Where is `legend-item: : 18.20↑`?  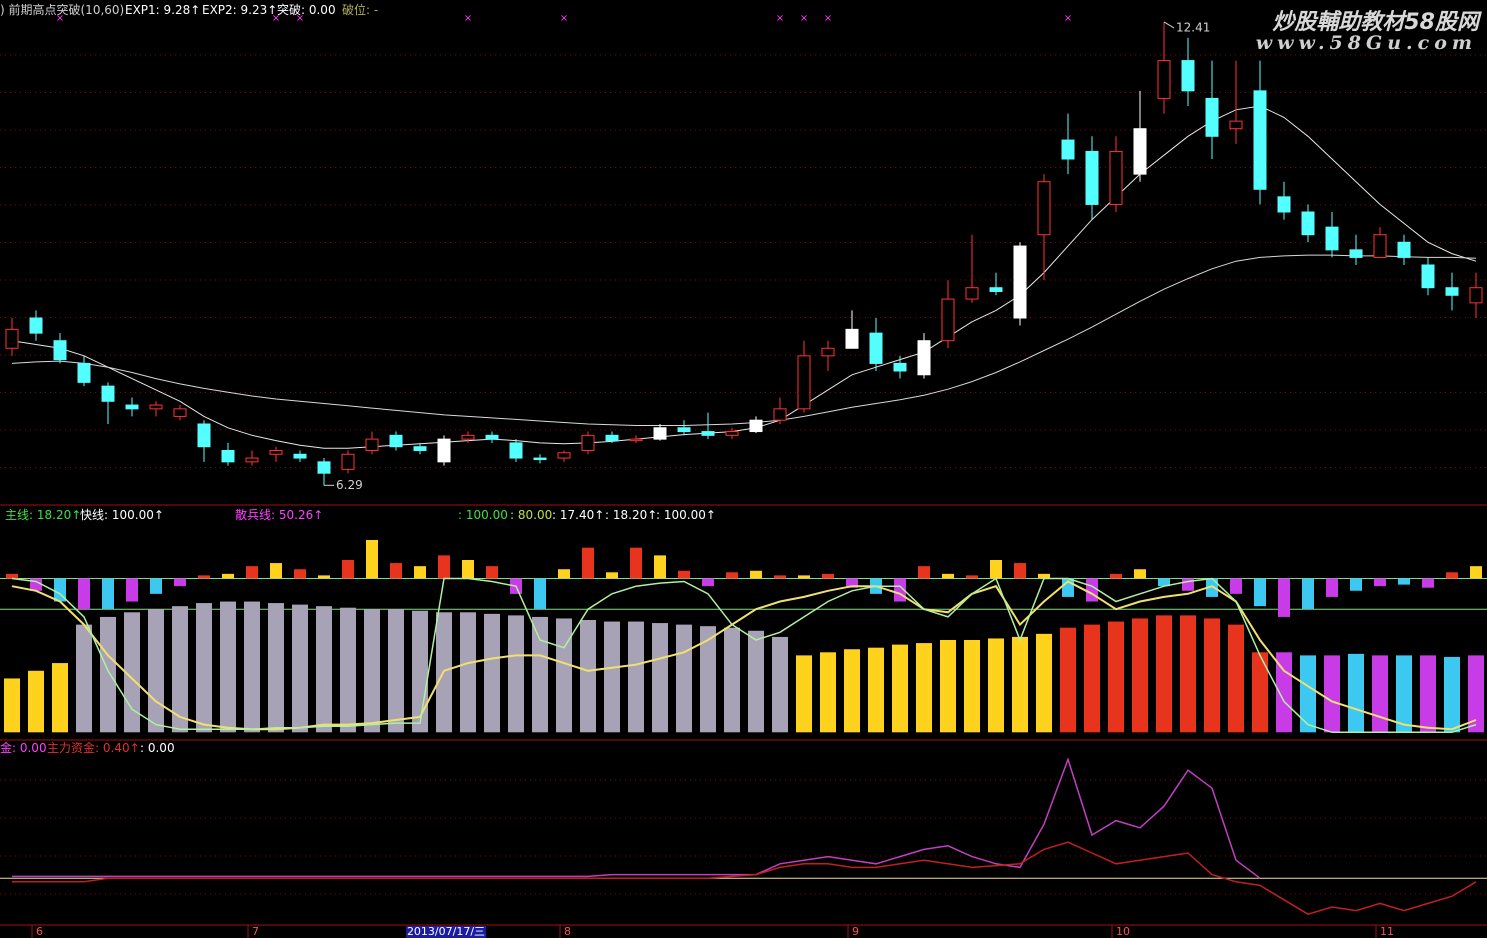
legend-item: : 18.20↑ is located at coordinates (631, 515).